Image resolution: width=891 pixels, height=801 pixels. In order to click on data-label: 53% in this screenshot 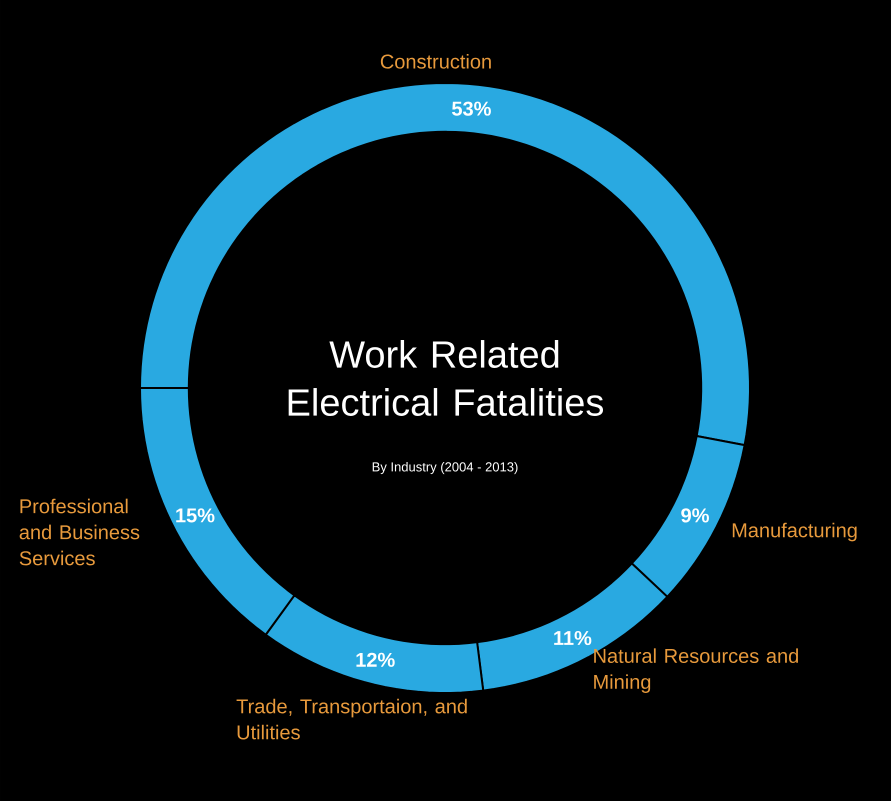, I will do `click(471, 109)`.